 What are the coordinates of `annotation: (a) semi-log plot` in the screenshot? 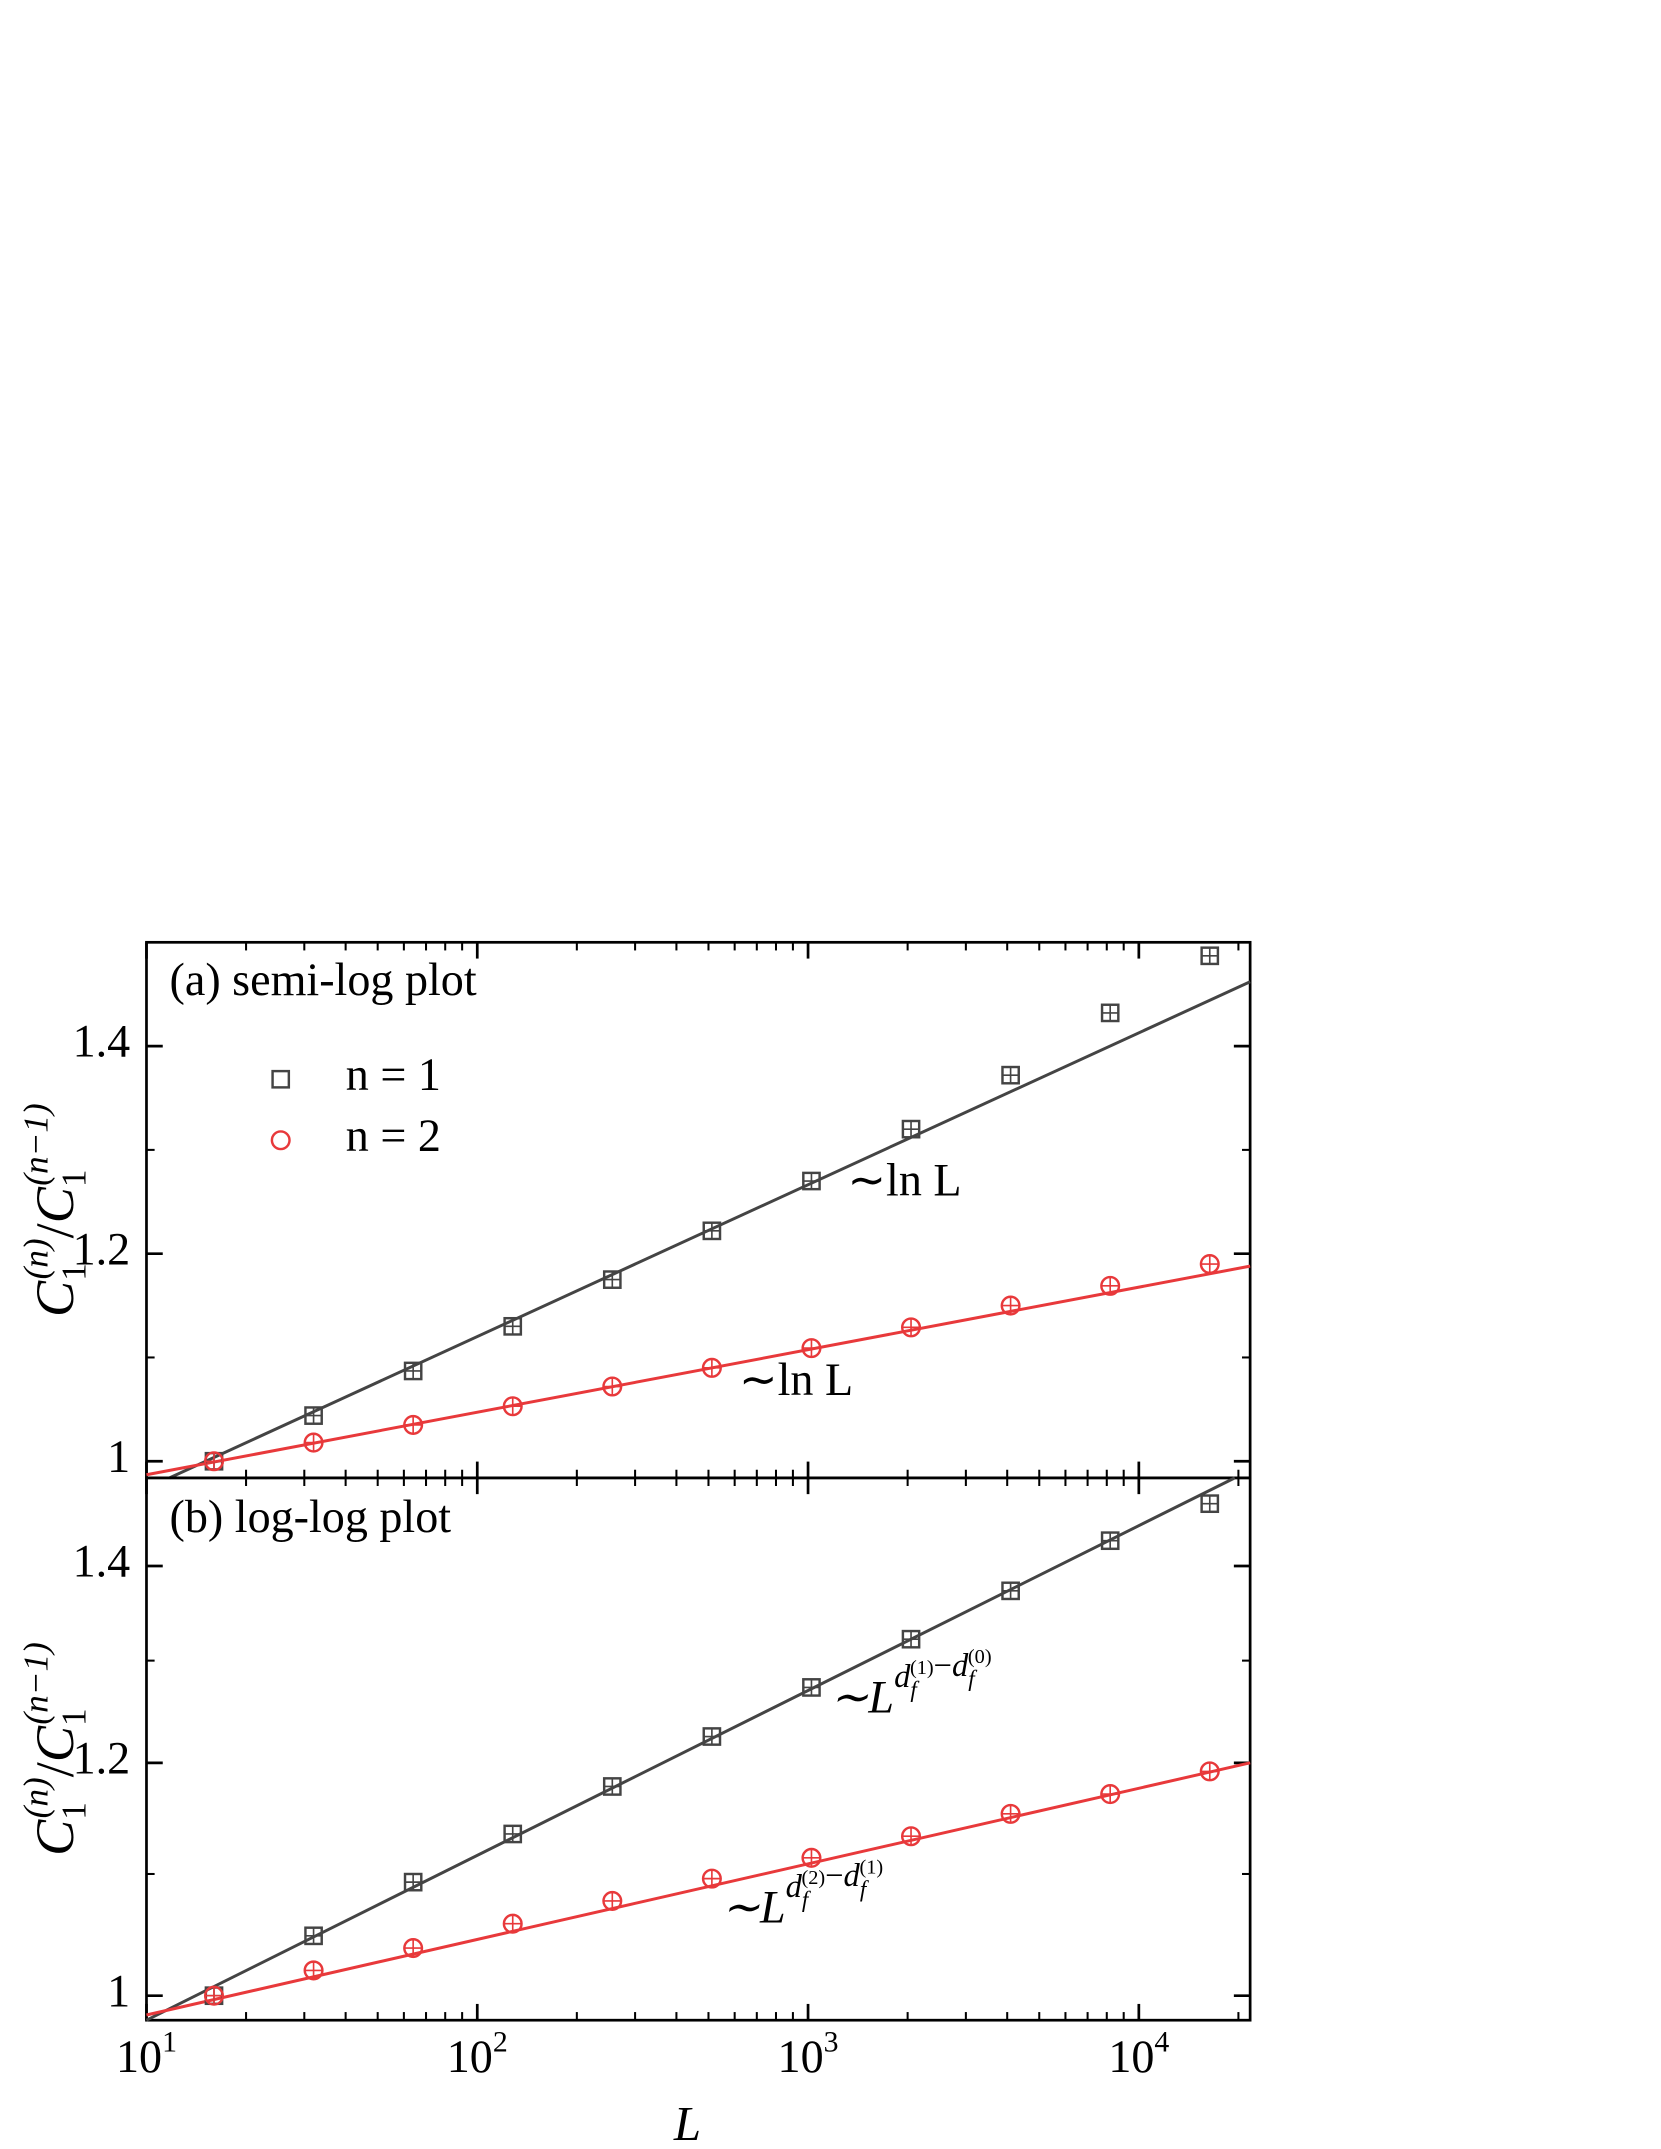 It's located at (323, 979).